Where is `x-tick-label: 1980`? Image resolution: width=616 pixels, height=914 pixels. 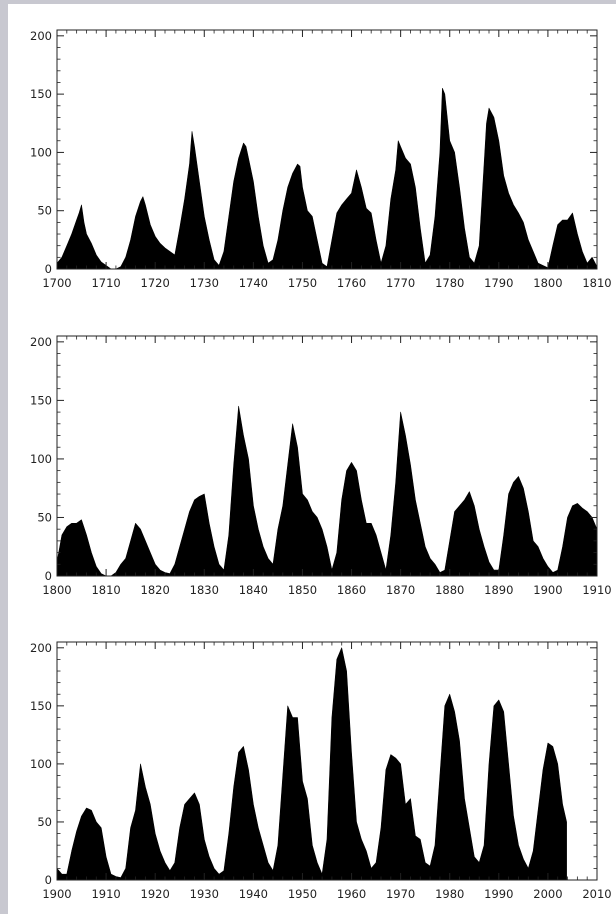
x-tick-label: 1980 is located at coordinates (449, 894).